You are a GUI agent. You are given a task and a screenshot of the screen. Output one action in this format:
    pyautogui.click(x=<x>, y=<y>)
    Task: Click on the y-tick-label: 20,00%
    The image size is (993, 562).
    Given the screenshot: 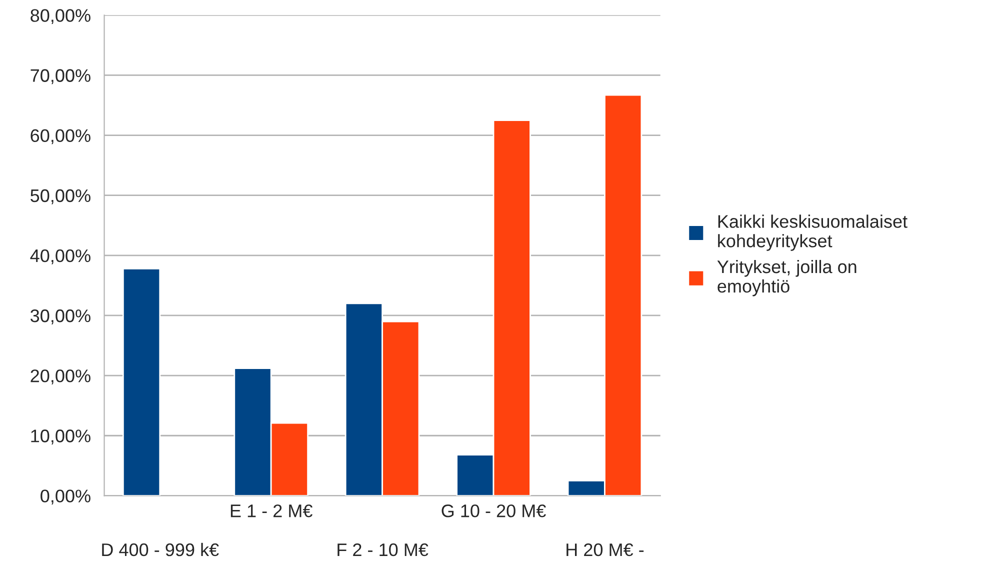 What is the action you would take?
    pyautogui.click(x=60, y=376)
    